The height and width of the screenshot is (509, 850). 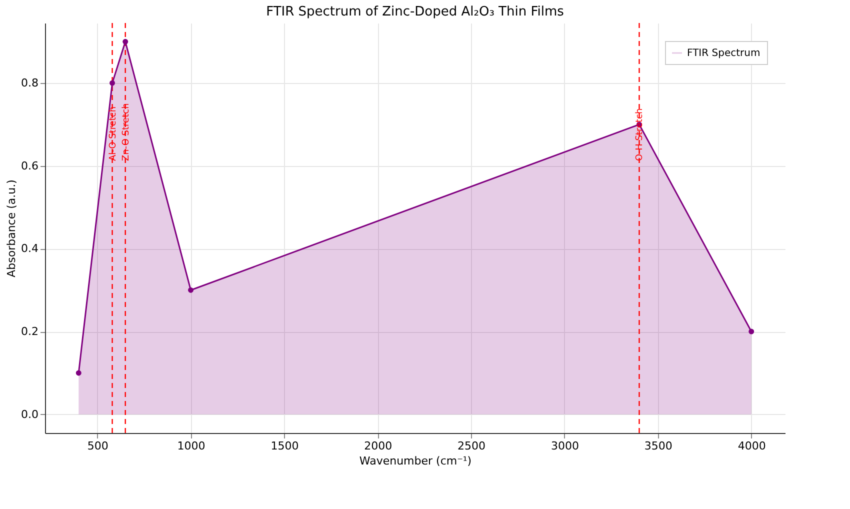 What do you see at coordinates (29, 414) in the screenshot?
I see `y-tick-label: 0.0` at bounding box center [29, 414].